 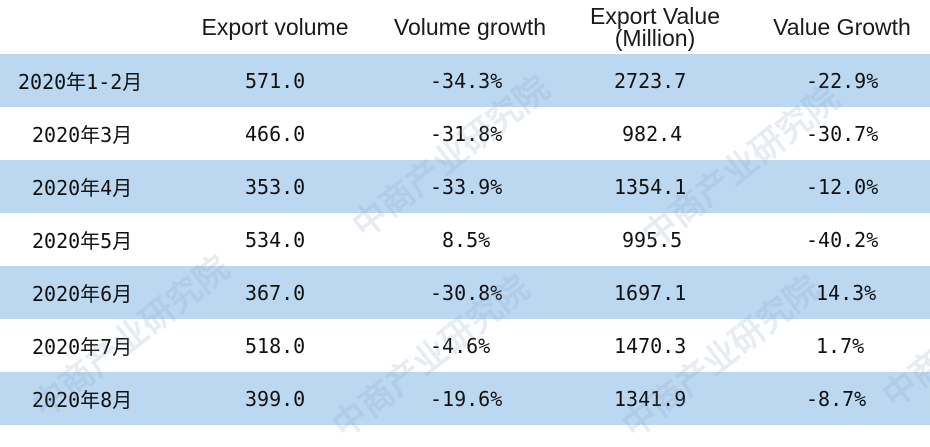 I want to click on cell-export-volume: 399.0, so click(x=275, y=398).